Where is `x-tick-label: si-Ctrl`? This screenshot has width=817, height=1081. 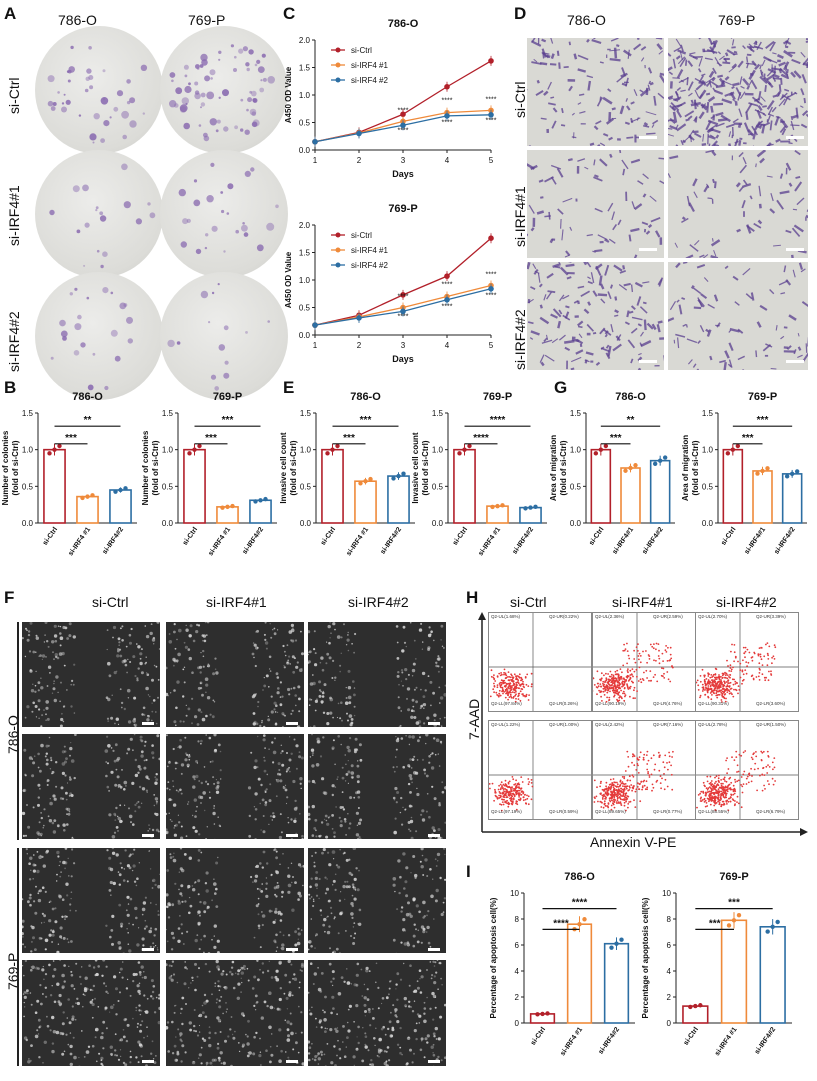 x-tick-label: si-Ctrl is located at coordinates (460, 536).